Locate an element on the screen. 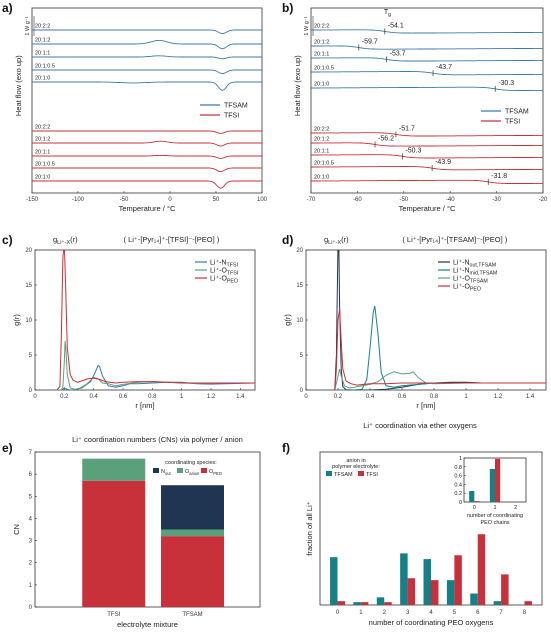 The height and width of the screenshot is (633, 551). x-tick-label: 100 is located at coordinates (262, 200).